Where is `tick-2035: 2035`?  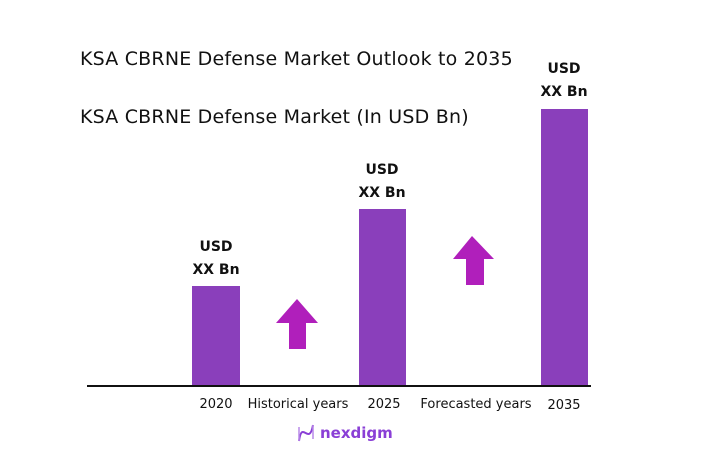
tick-2035: 2035 is located at coordinates (564, 405).